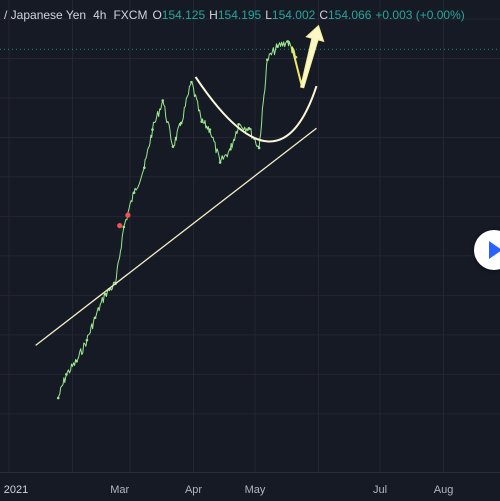  Describe the element at coordinates (487, 250) in the screenshot. I see `replay-play-button` at that location.